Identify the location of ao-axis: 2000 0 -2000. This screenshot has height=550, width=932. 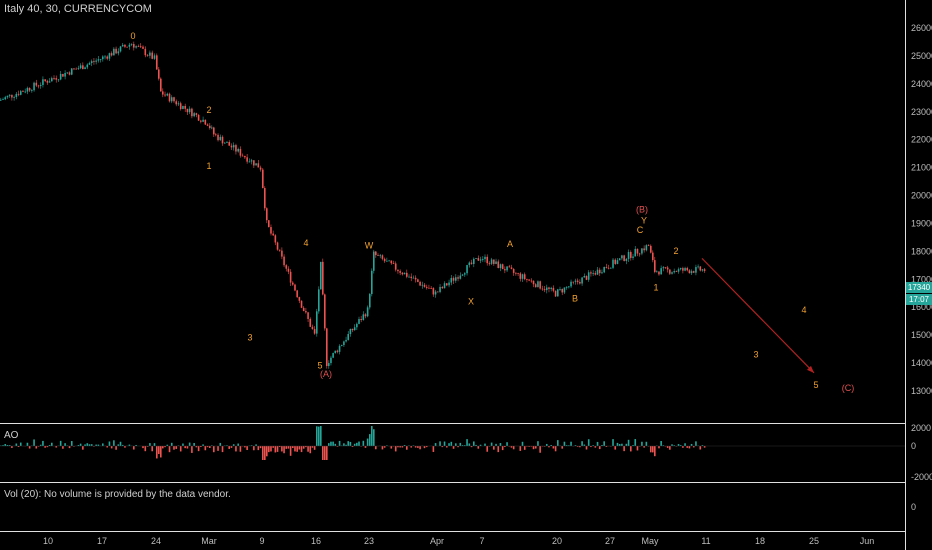
(921, 452).